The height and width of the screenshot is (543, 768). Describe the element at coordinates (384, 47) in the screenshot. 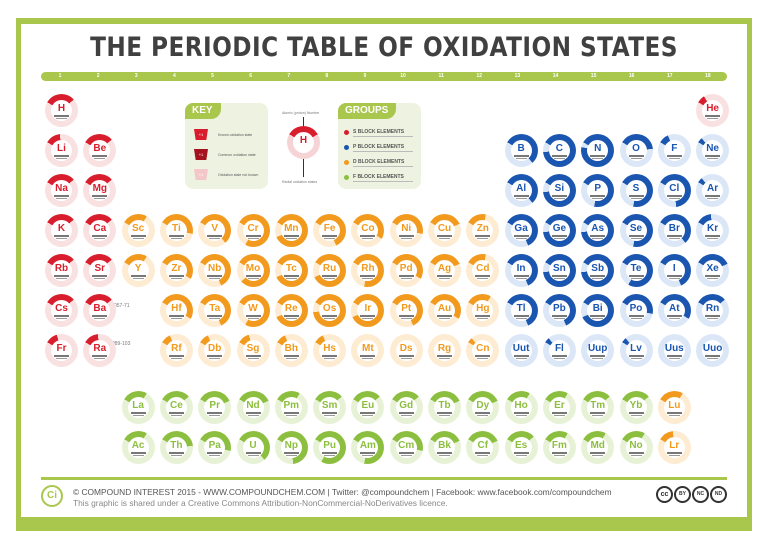

I see `page-title: THE PERIODIC TABLE OF OXIDATION STATES` at that location.